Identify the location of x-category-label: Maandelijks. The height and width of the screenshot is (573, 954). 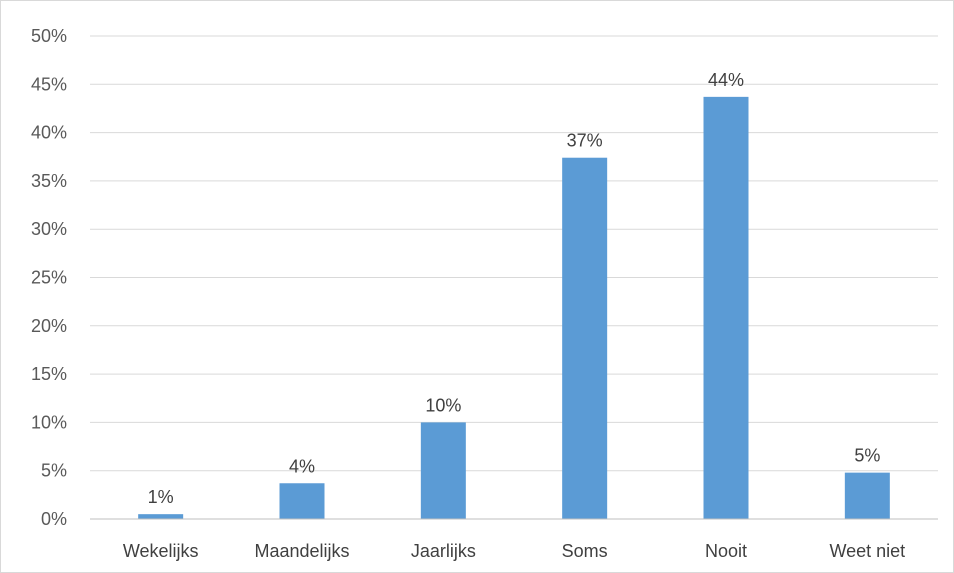
(301, 551).